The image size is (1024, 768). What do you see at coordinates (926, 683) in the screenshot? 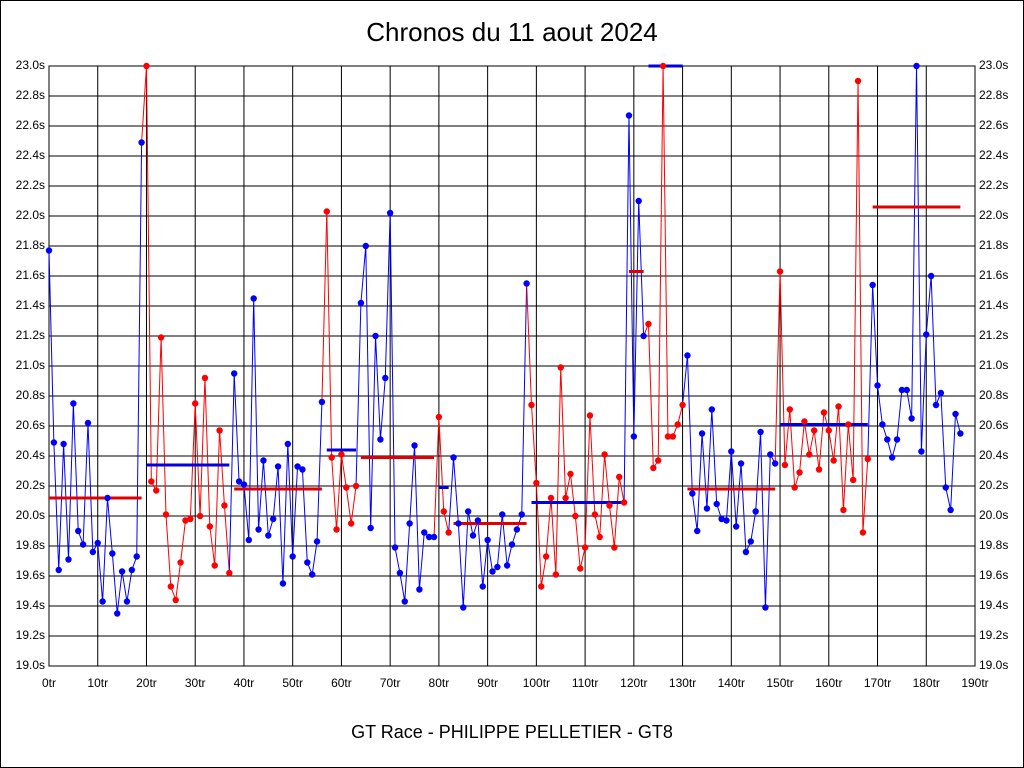
I see `x-tick-label: 180tr` at bounding box center [926, 683].